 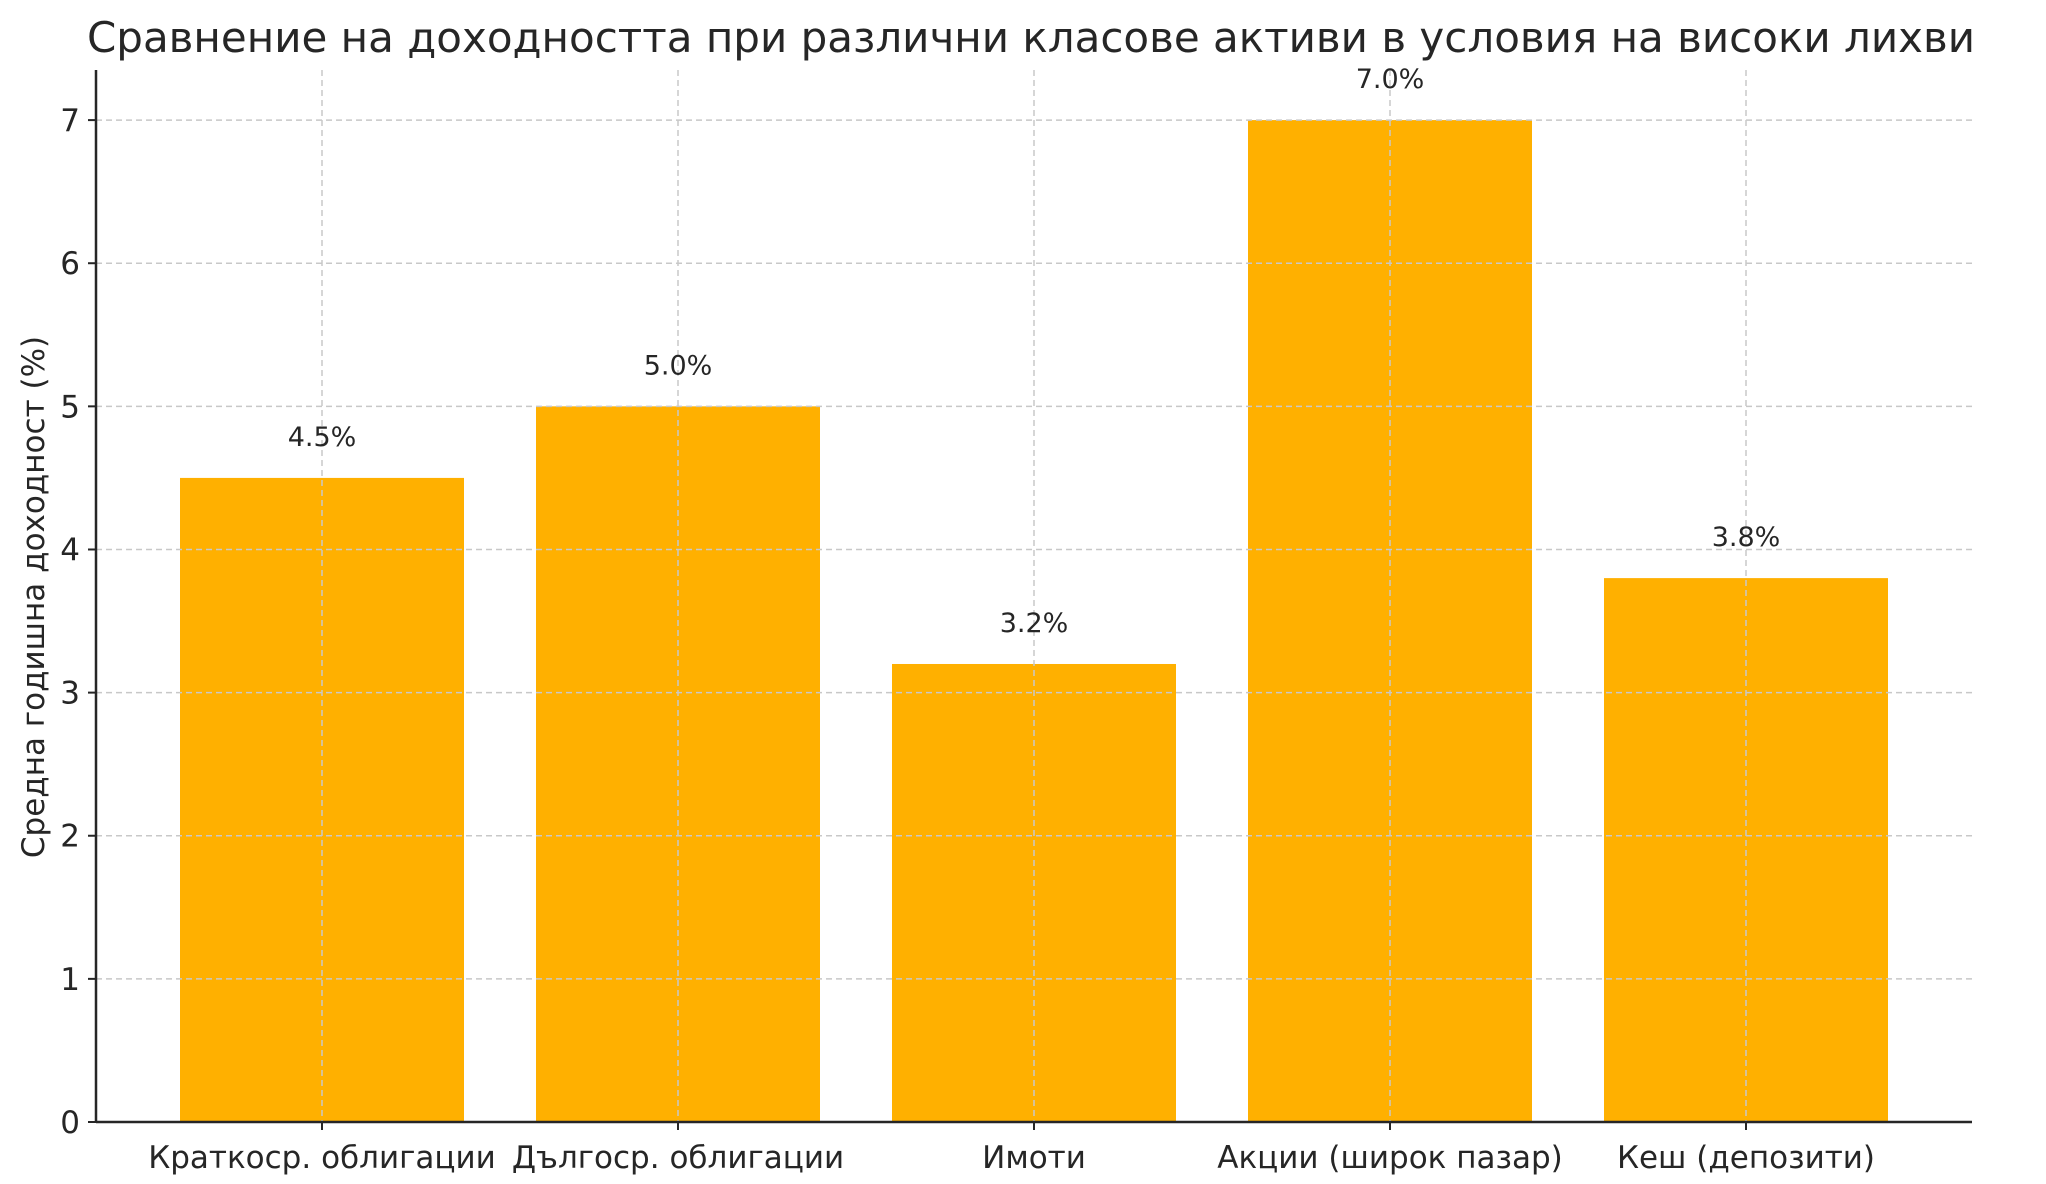 What do you see at coordinates (70, 980) in the screenshot?
I see `y-tick-label: 1` at bounding box center [70, 980].